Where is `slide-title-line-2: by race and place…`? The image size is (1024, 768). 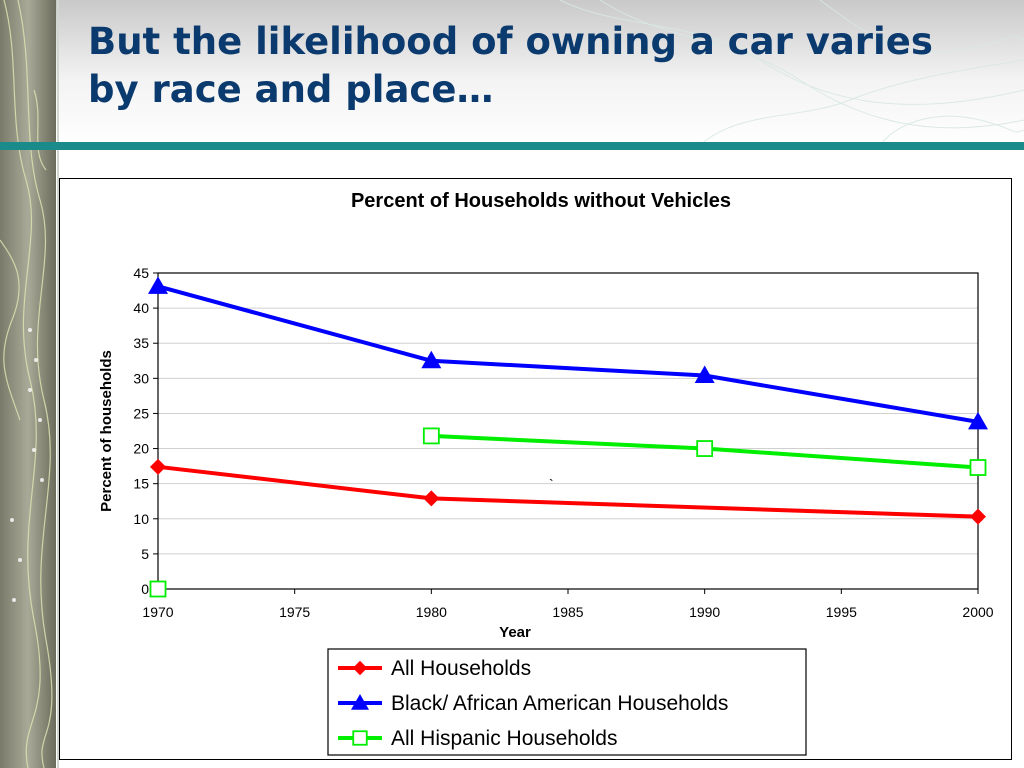
slide-title-line-2: by race and place… is located at coordinates (291, 89).